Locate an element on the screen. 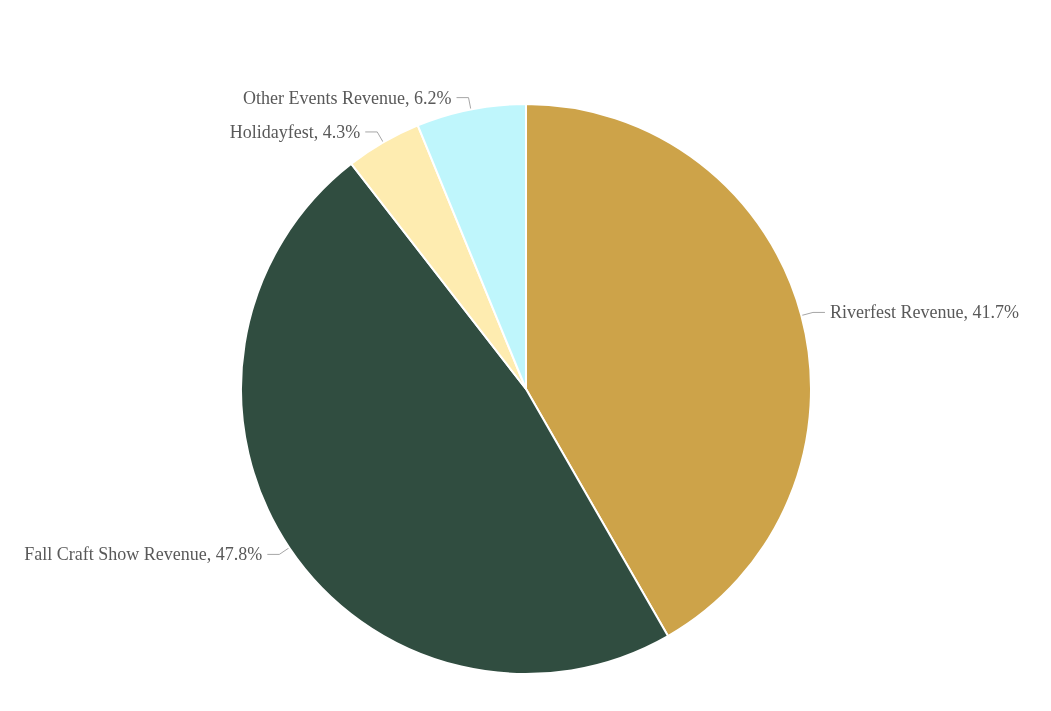  slice-label: Other Events Revenue, 6.2% is located at coordinates (347, 97).